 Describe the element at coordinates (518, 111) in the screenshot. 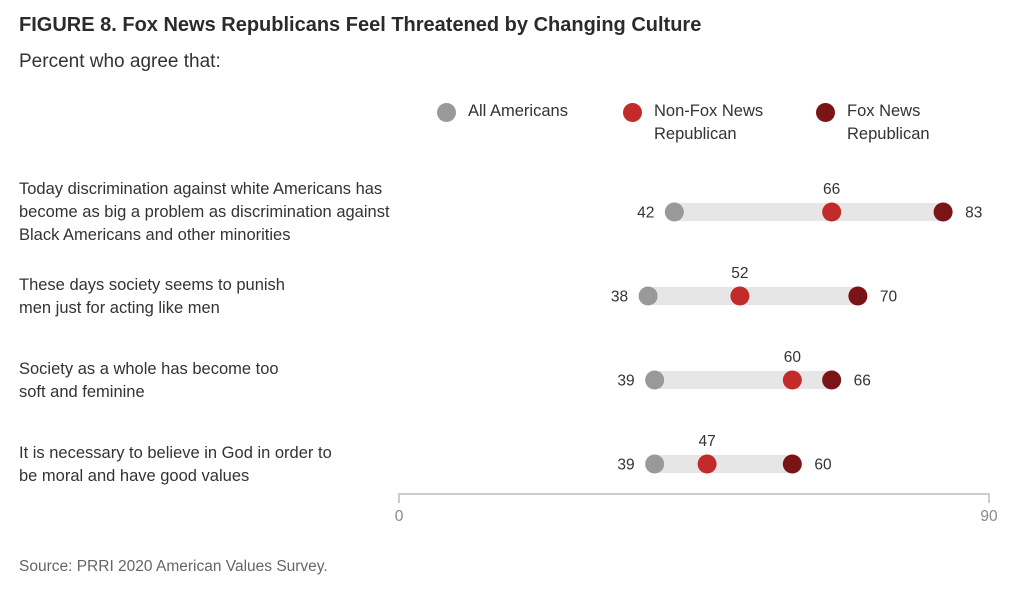

I see `legend-label-all-americans: All Americans` at that location.